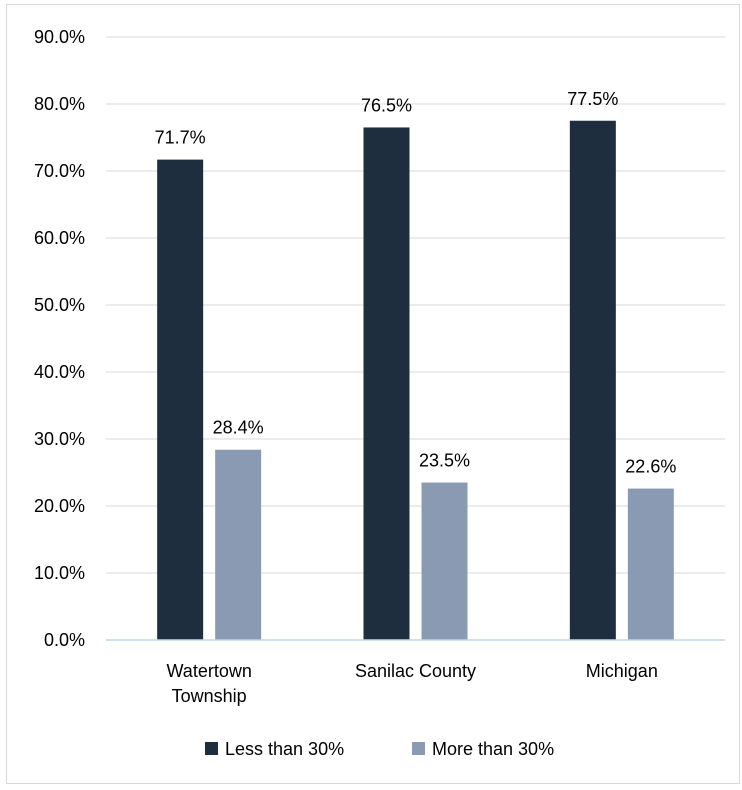 Image resolution: width=742 pixels, height=790 pixels. Describe the element at coordinates (59, 171) in the screenshot. I see `y-tick-label: 70.0%` at that location.